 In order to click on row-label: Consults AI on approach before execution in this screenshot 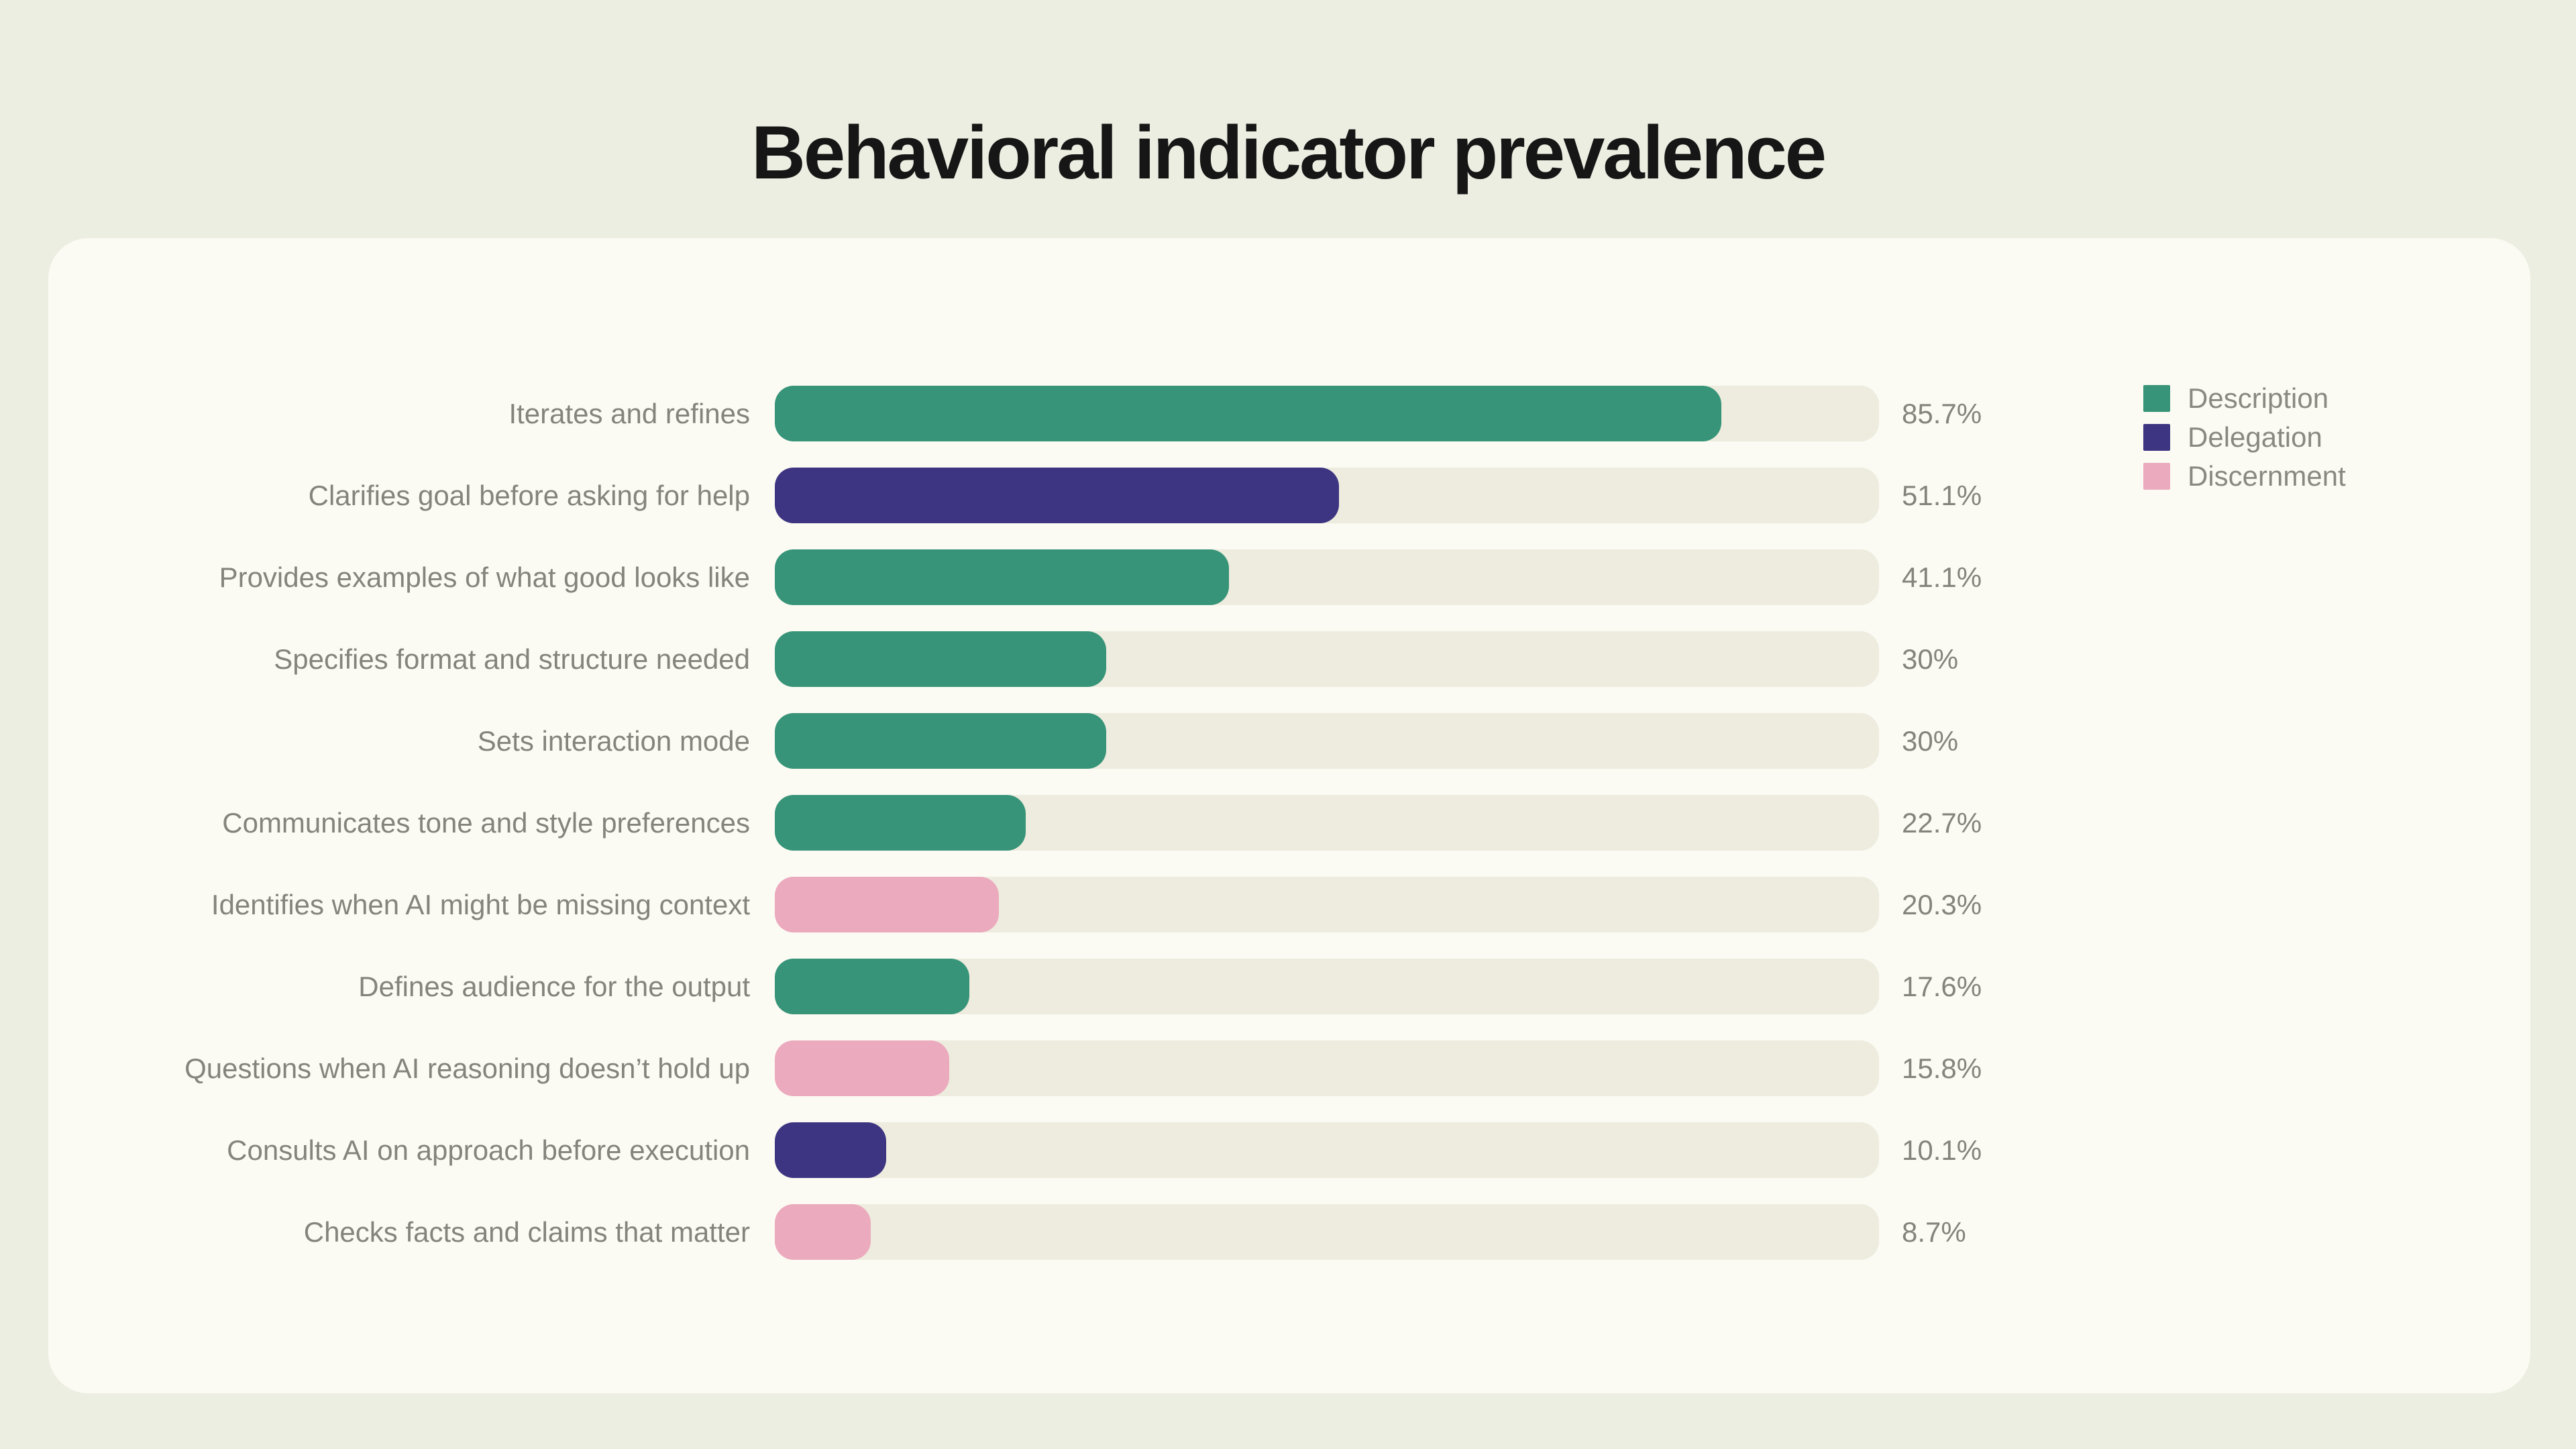, I will do `click(488, 1150)`.